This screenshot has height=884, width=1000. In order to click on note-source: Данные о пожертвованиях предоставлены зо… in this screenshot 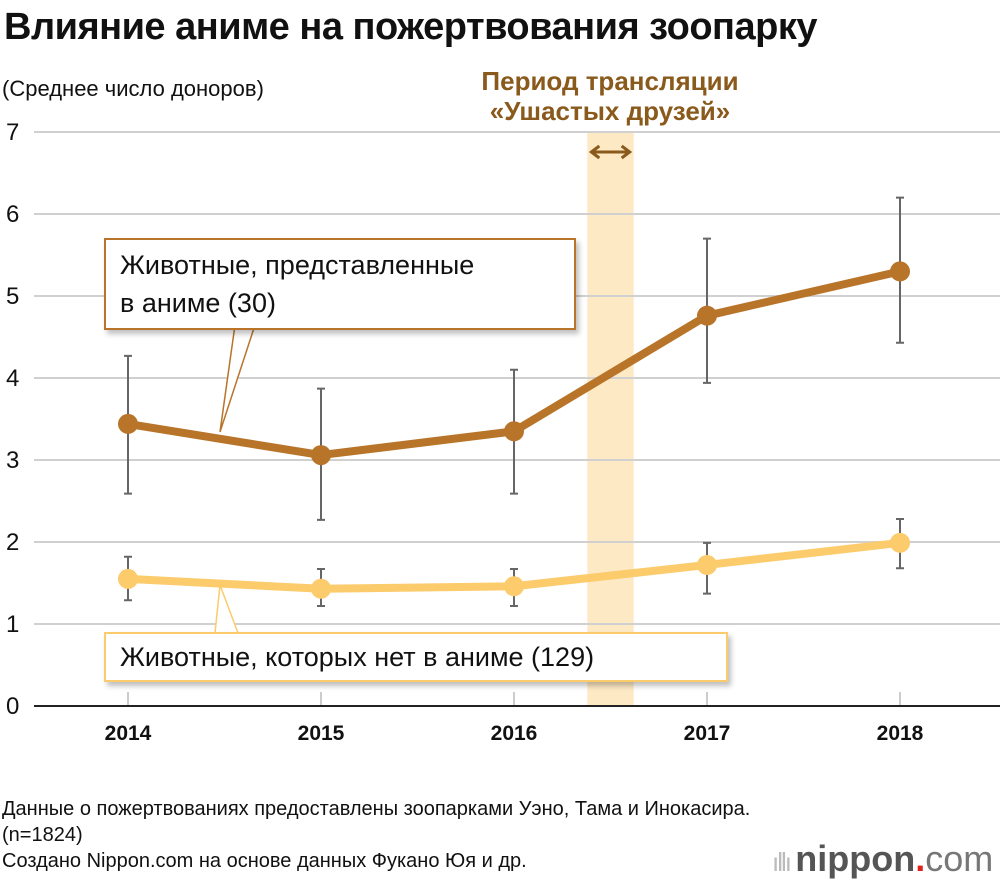, I will do `click(376, 809)`.